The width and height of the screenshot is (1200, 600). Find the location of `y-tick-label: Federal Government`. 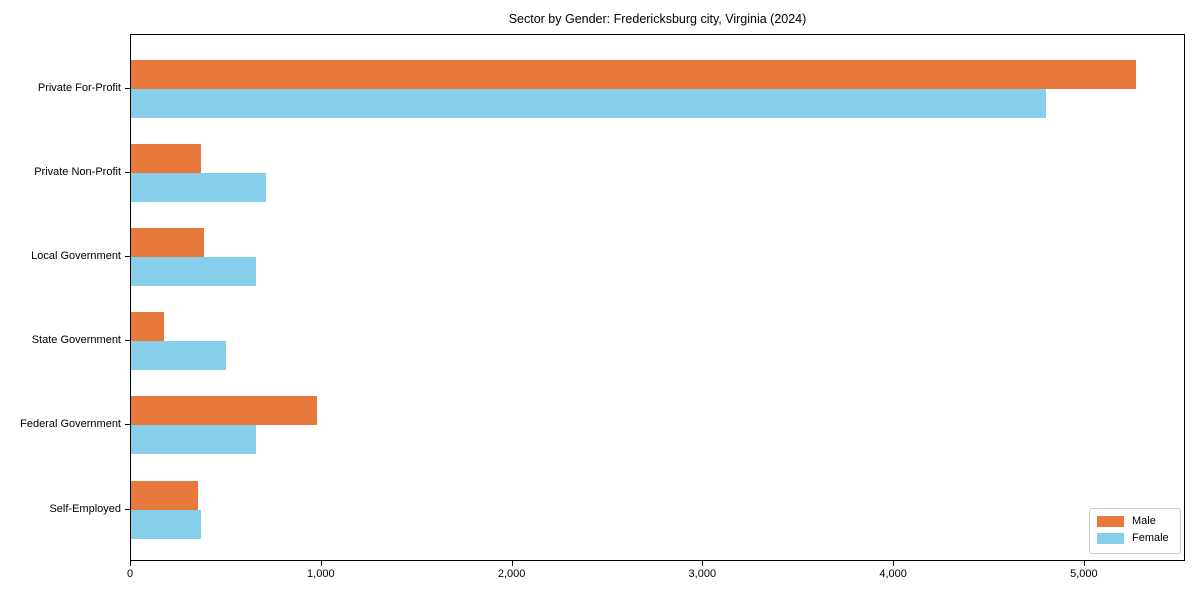

y-tick-label: Federal Government is located at coordinates (70, 424).